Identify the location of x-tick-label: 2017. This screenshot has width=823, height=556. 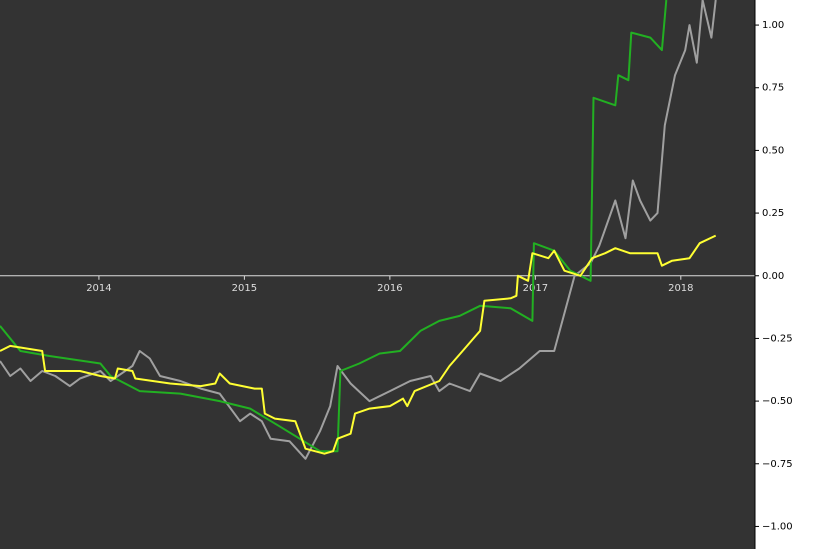
(535, 288).